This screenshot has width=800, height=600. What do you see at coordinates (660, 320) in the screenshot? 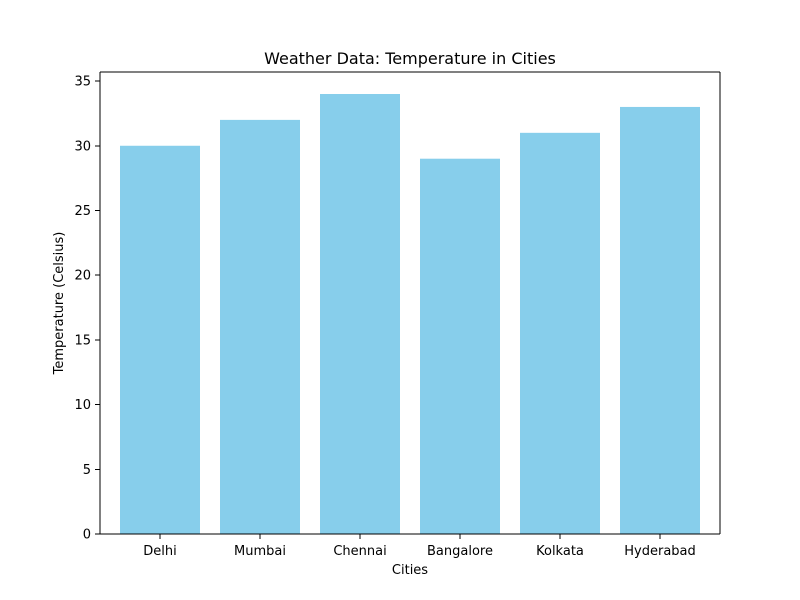
I see `bar-hyderabad` at bounding box center [660, 320].